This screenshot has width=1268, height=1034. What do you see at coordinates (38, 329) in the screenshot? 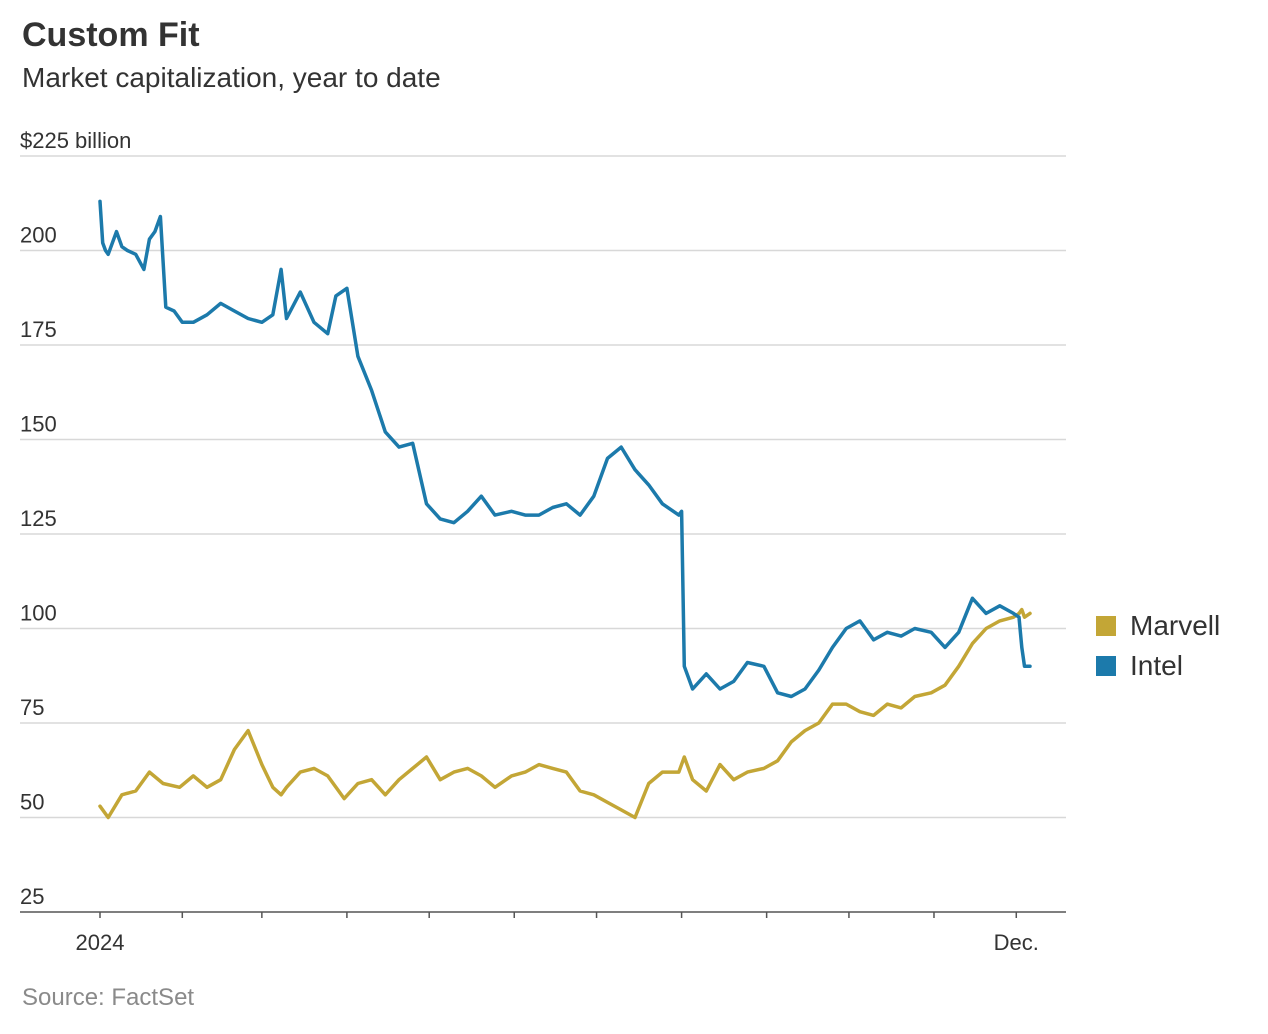
I see `y-tick-label-175: 175` at bounding box center [38, 329].